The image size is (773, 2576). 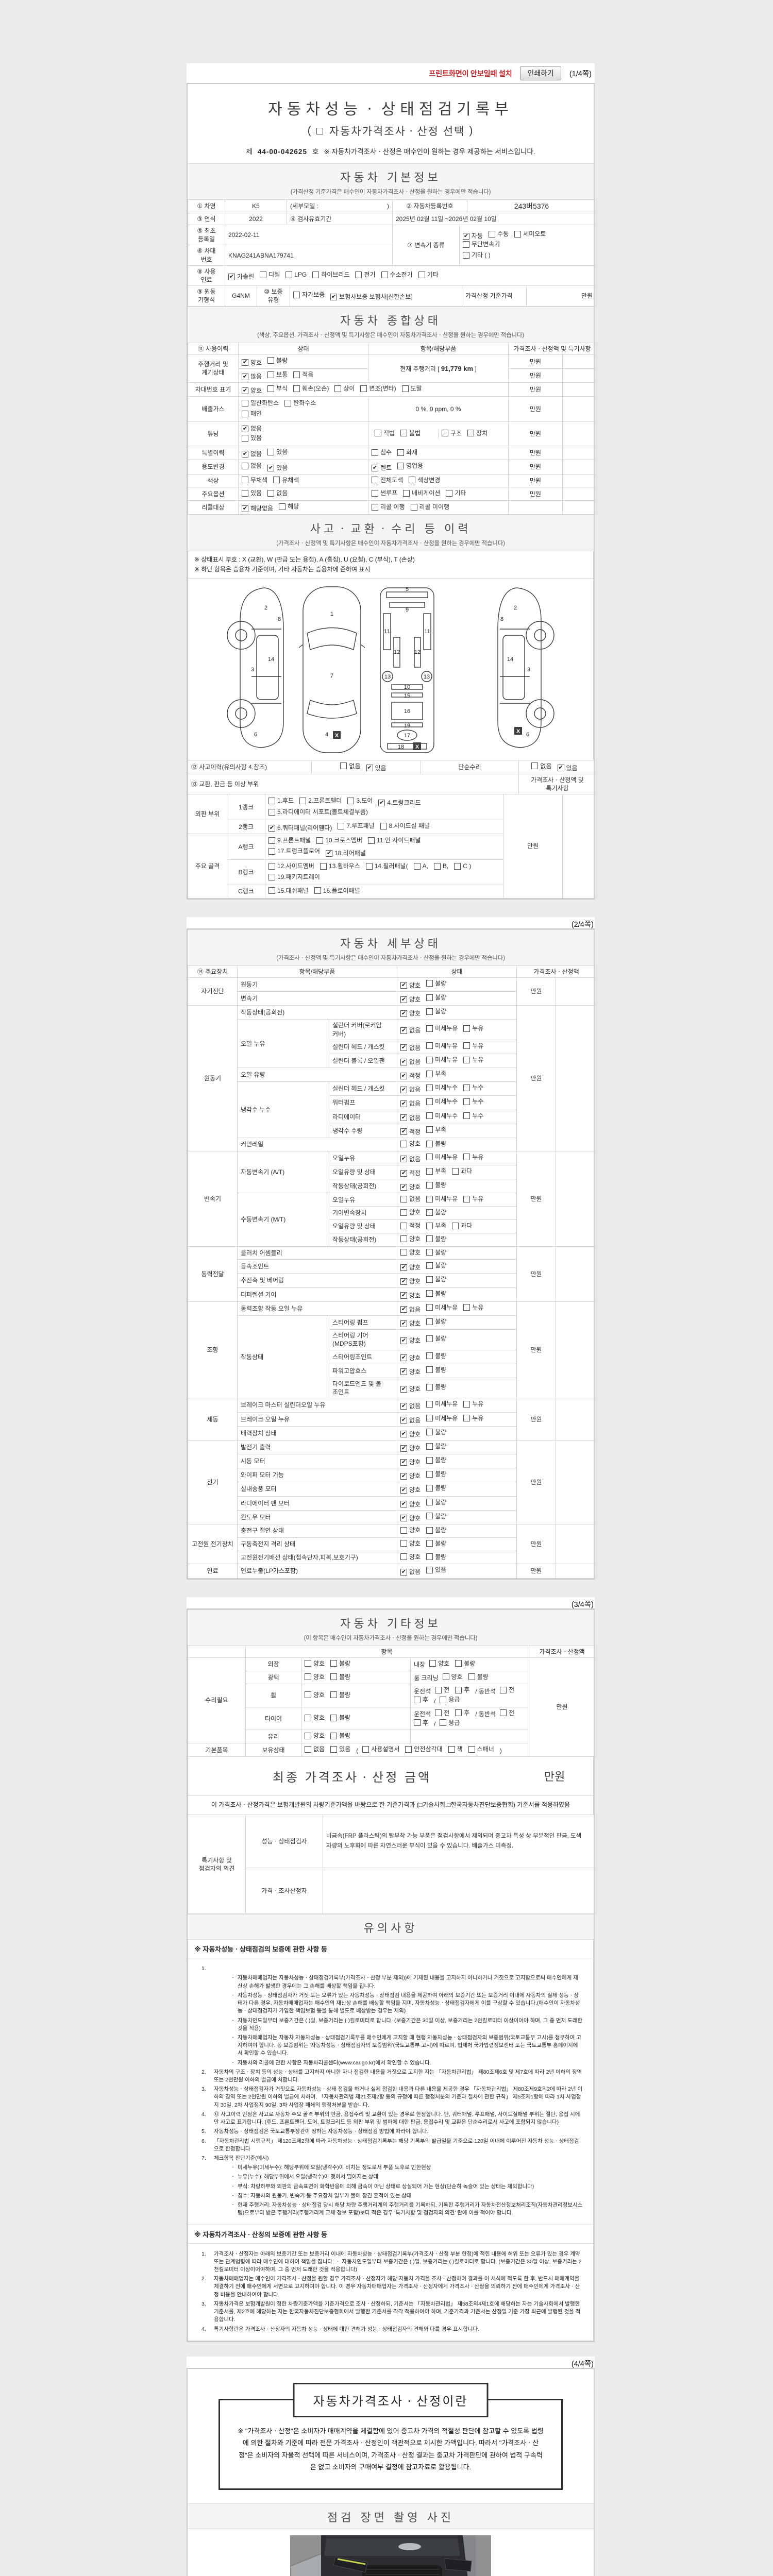 I want to click on checkbox-option: 12.사이드멤버, so click(x=291, y=866).